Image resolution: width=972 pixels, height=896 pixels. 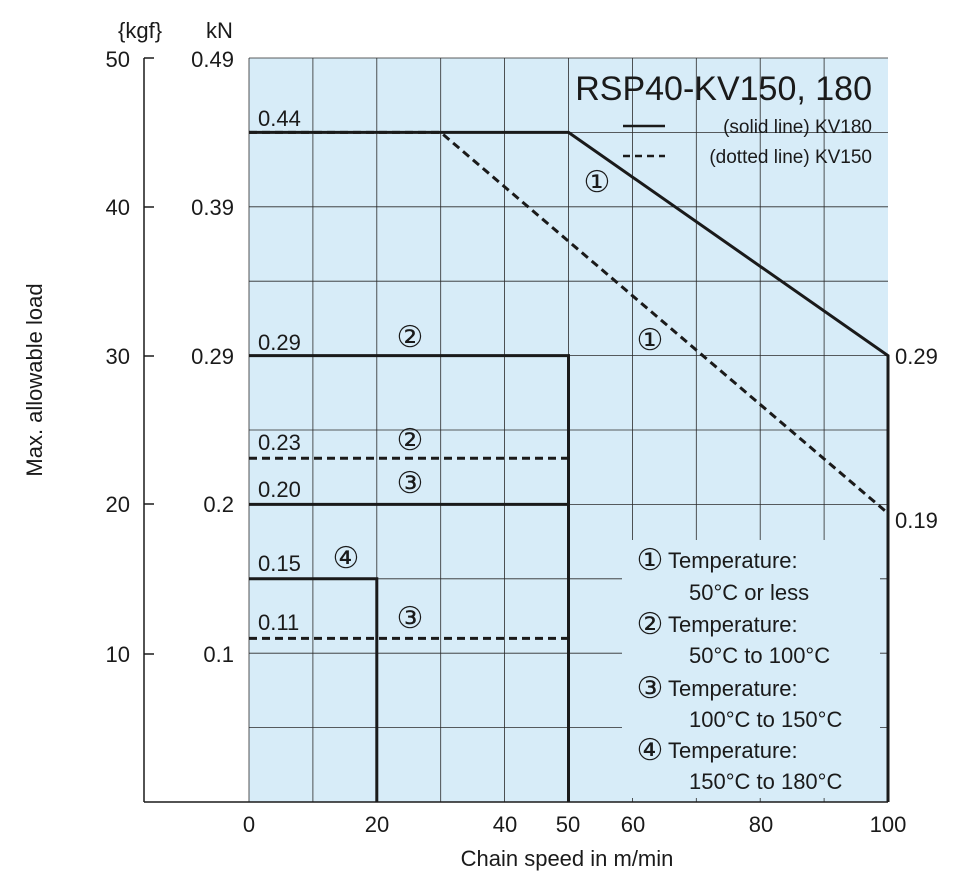 I want to click on x-tick-label: 20, so click(x=377, y=824).